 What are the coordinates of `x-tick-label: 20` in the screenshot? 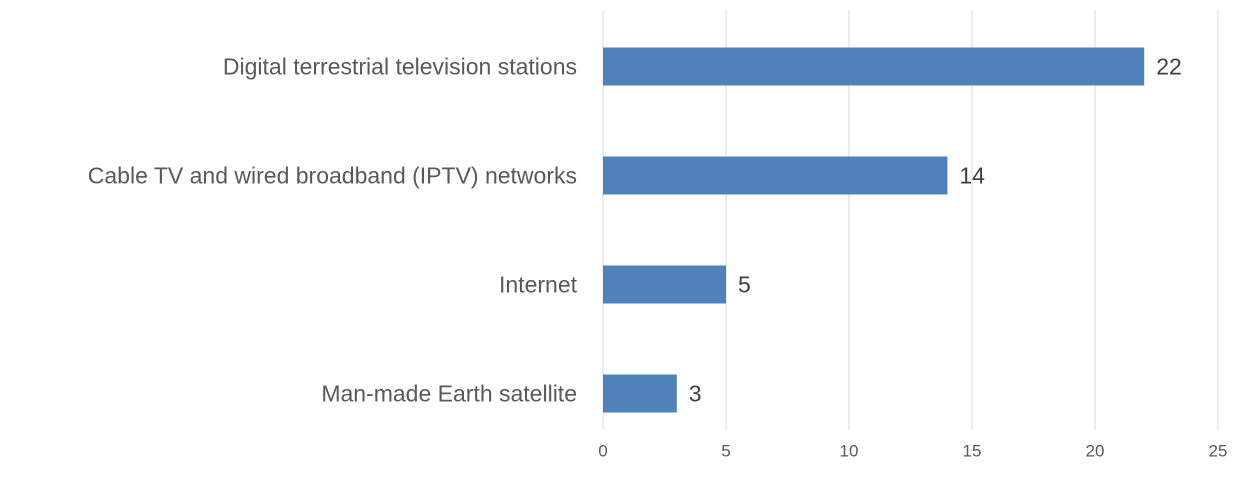 It's located at (1095, 450).